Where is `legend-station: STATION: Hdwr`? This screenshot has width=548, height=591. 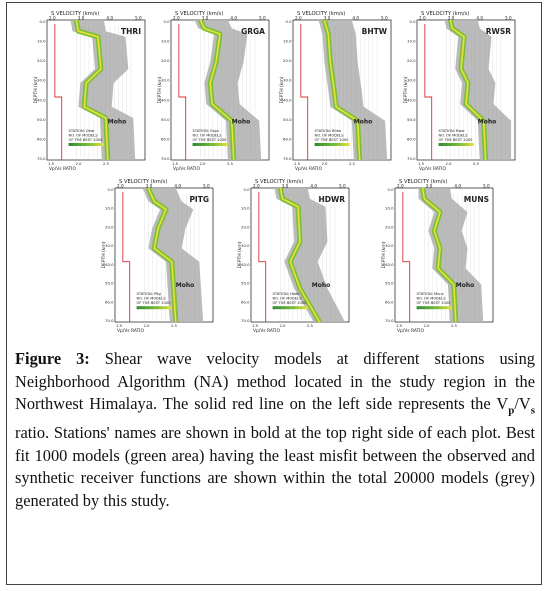 legend-station: STATION: Hdwr is located at coordinates (286, 294).